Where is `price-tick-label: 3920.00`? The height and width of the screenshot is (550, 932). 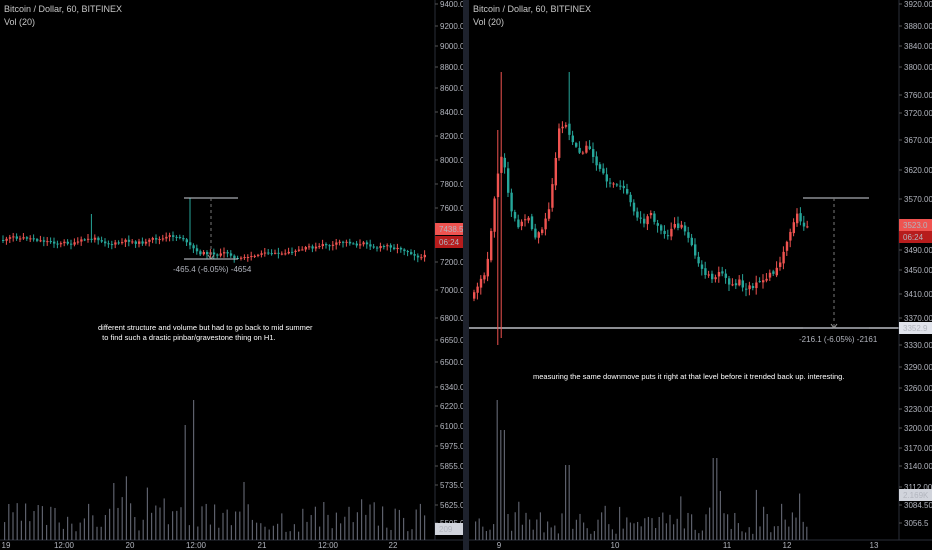
price-tick-label: 3920.00 is located at coordinates (918, 4).